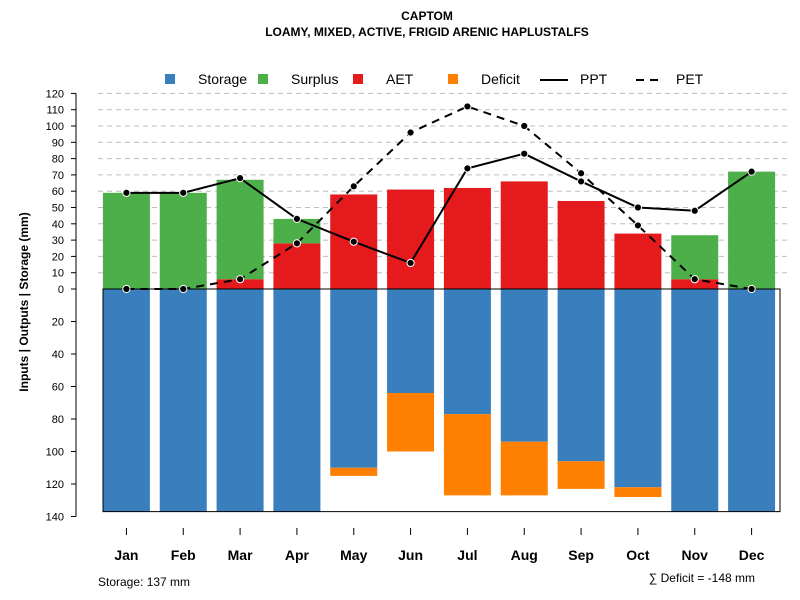  What do you see at coordinates (638, 555) in the screenshot?
I see `x-tick-label: Oct` at bounding box center [638, 555].